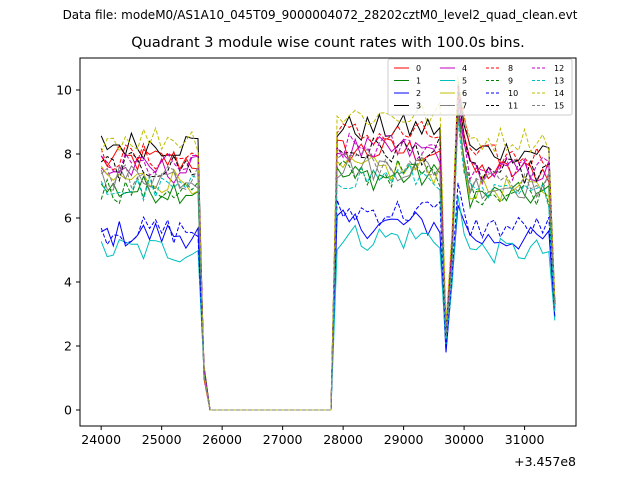  I want to click on y-tick-label: 6, so click(68, 218).